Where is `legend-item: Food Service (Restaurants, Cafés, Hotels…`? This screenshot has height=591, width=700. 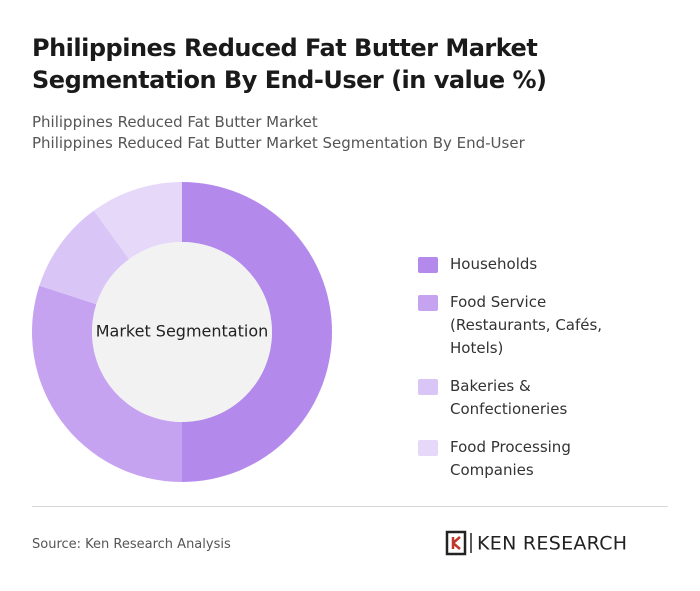
legend-item: Food Service (Restaurants, Cafés, Hotels… is located at coordinates (538, 325).